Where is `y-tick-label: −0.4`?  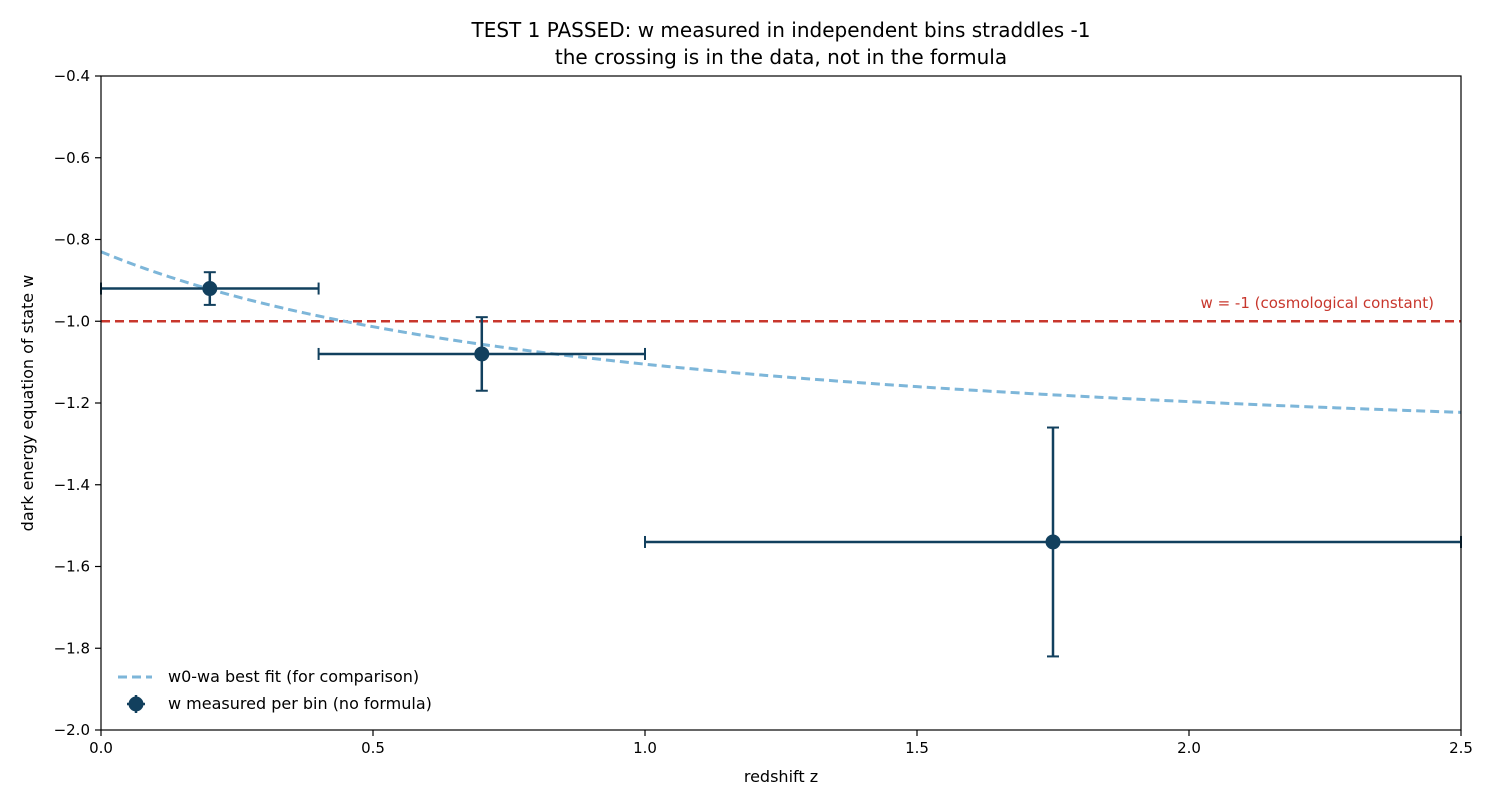 y-tick-label: −0.4 is located at coordinates (72, 76).